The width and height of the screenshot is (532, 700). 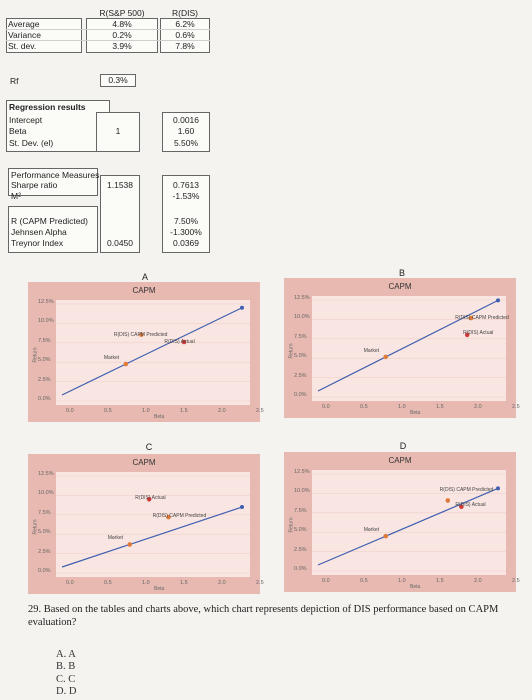 What do you see at coordinates (44, 379) in the screenshot?
I see `chart-a-ytick: 2.5%` at bounding box center [44, 379].